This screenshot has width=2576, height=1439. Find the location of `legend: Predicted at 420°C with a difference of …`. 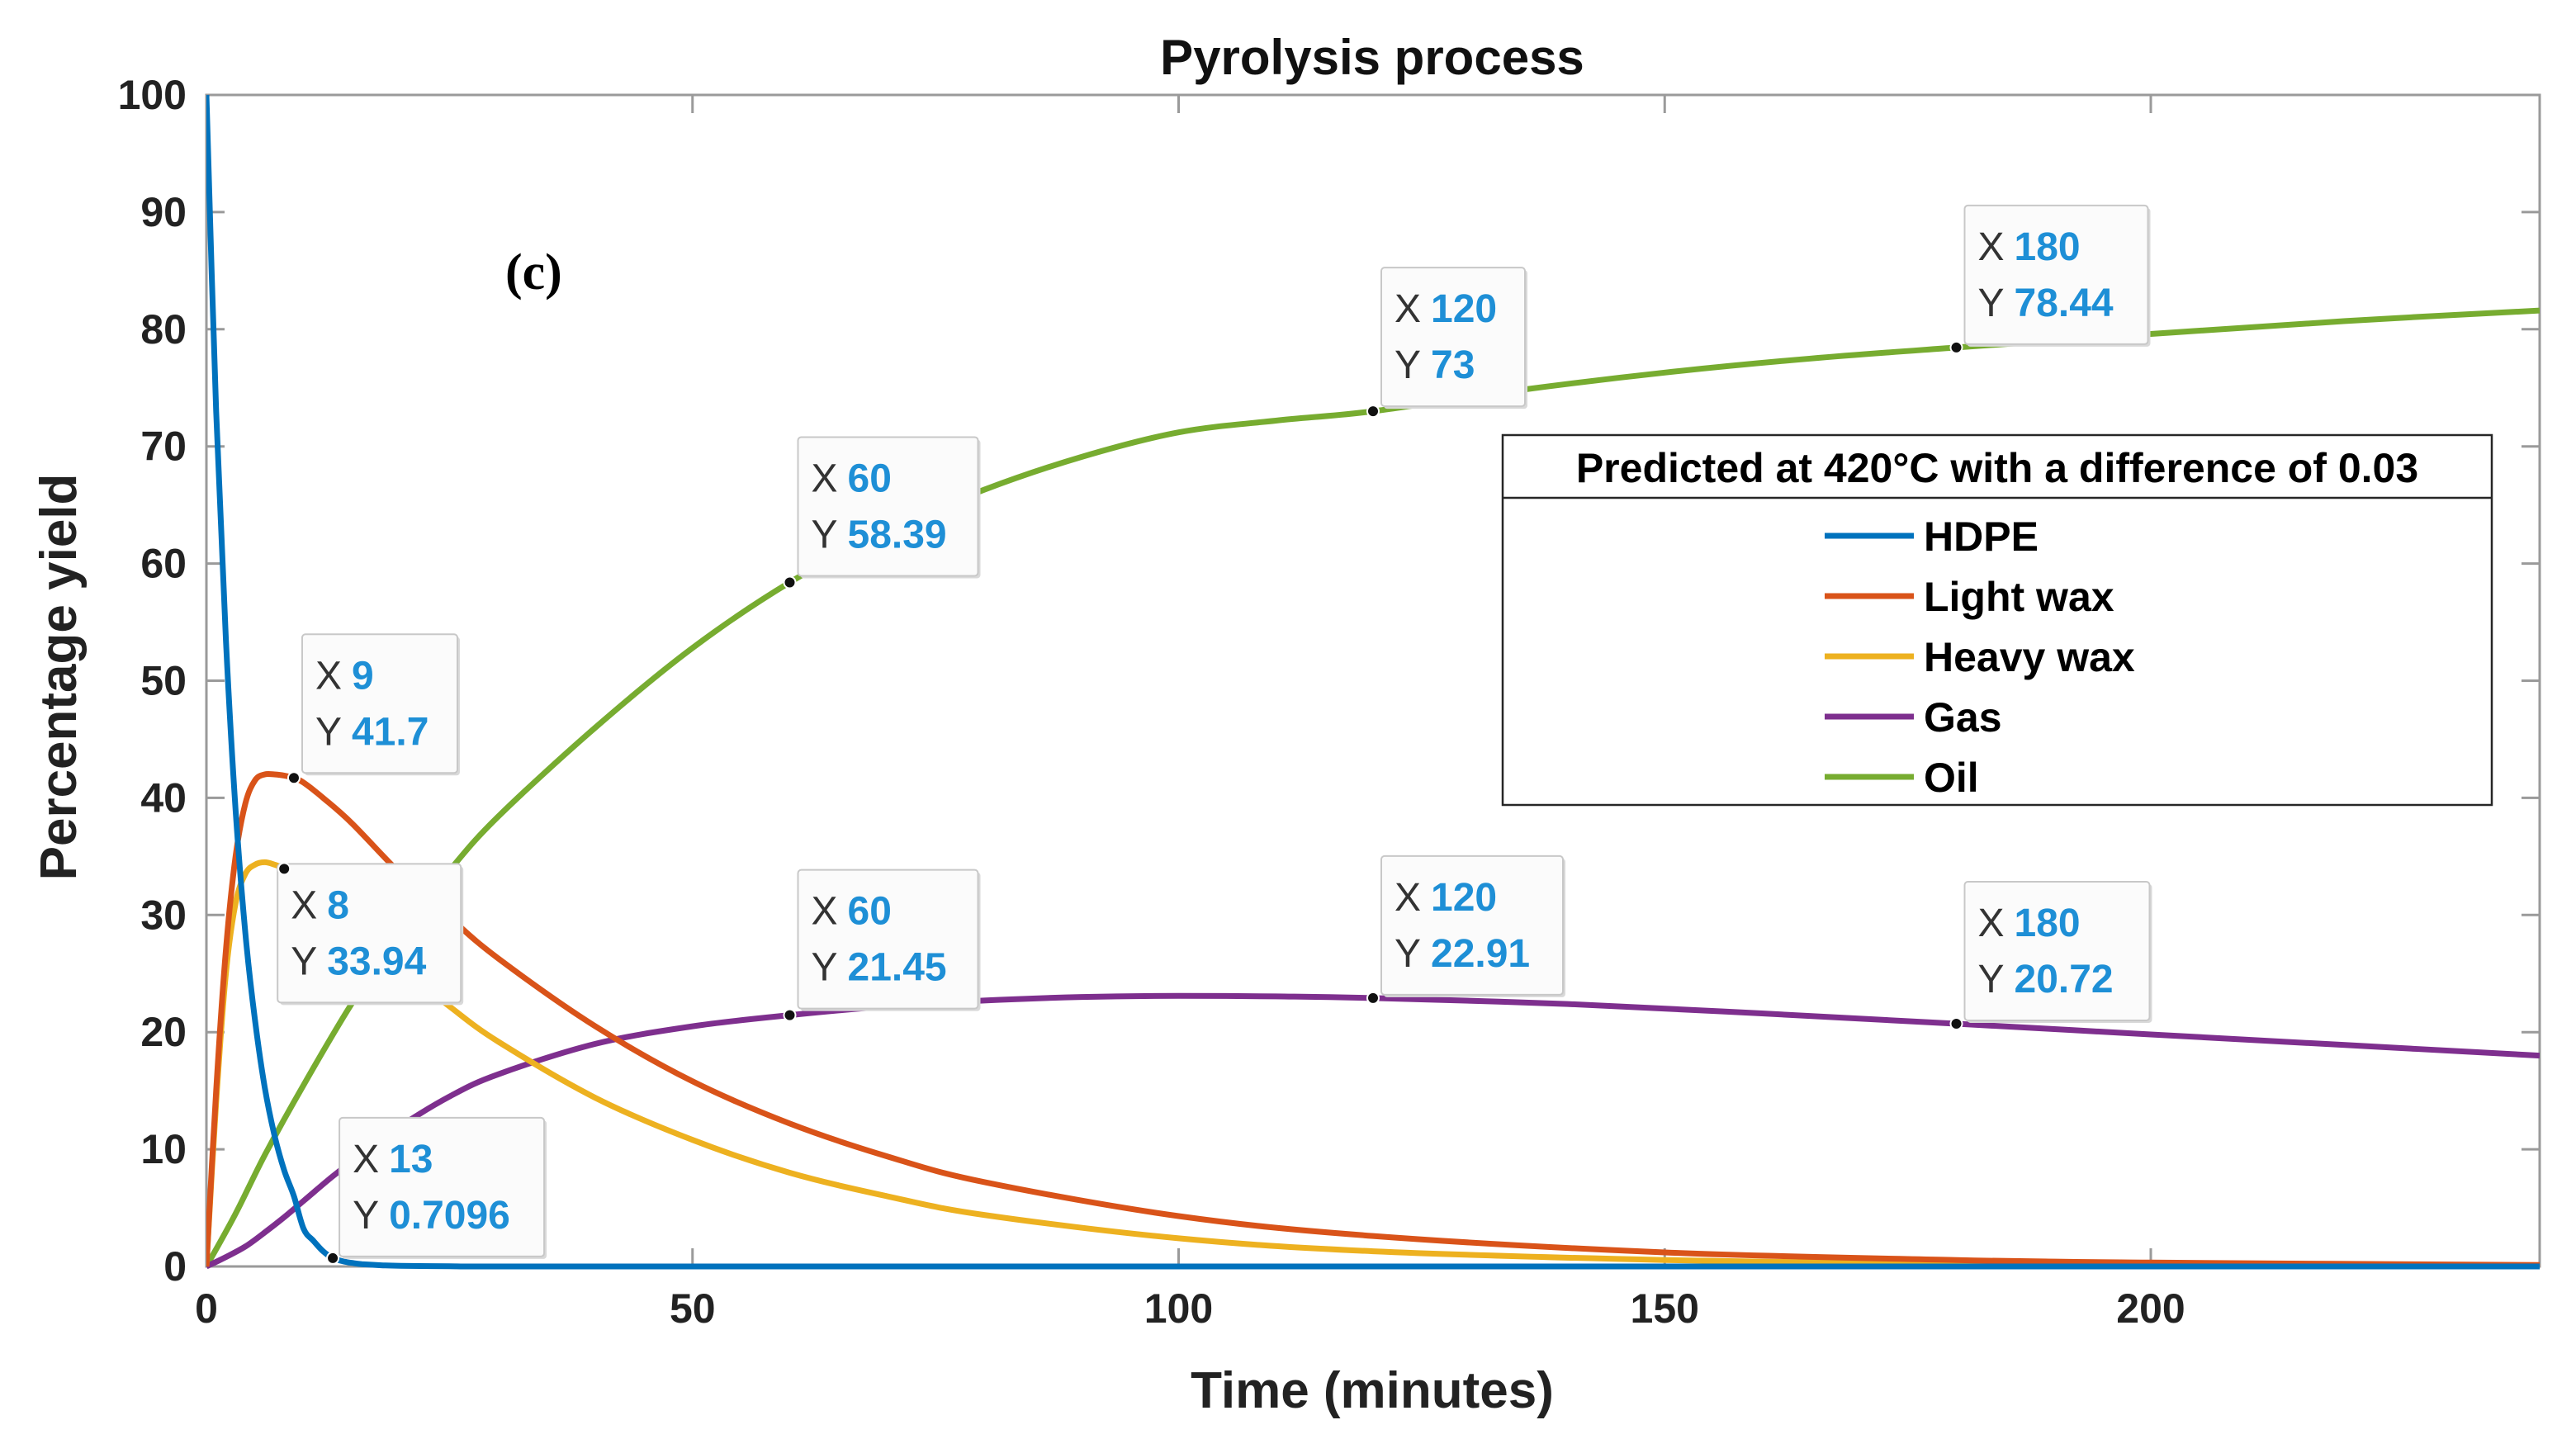

legend: Predicted at 420°C with a difference of … is located at coordinates (1997, 620).